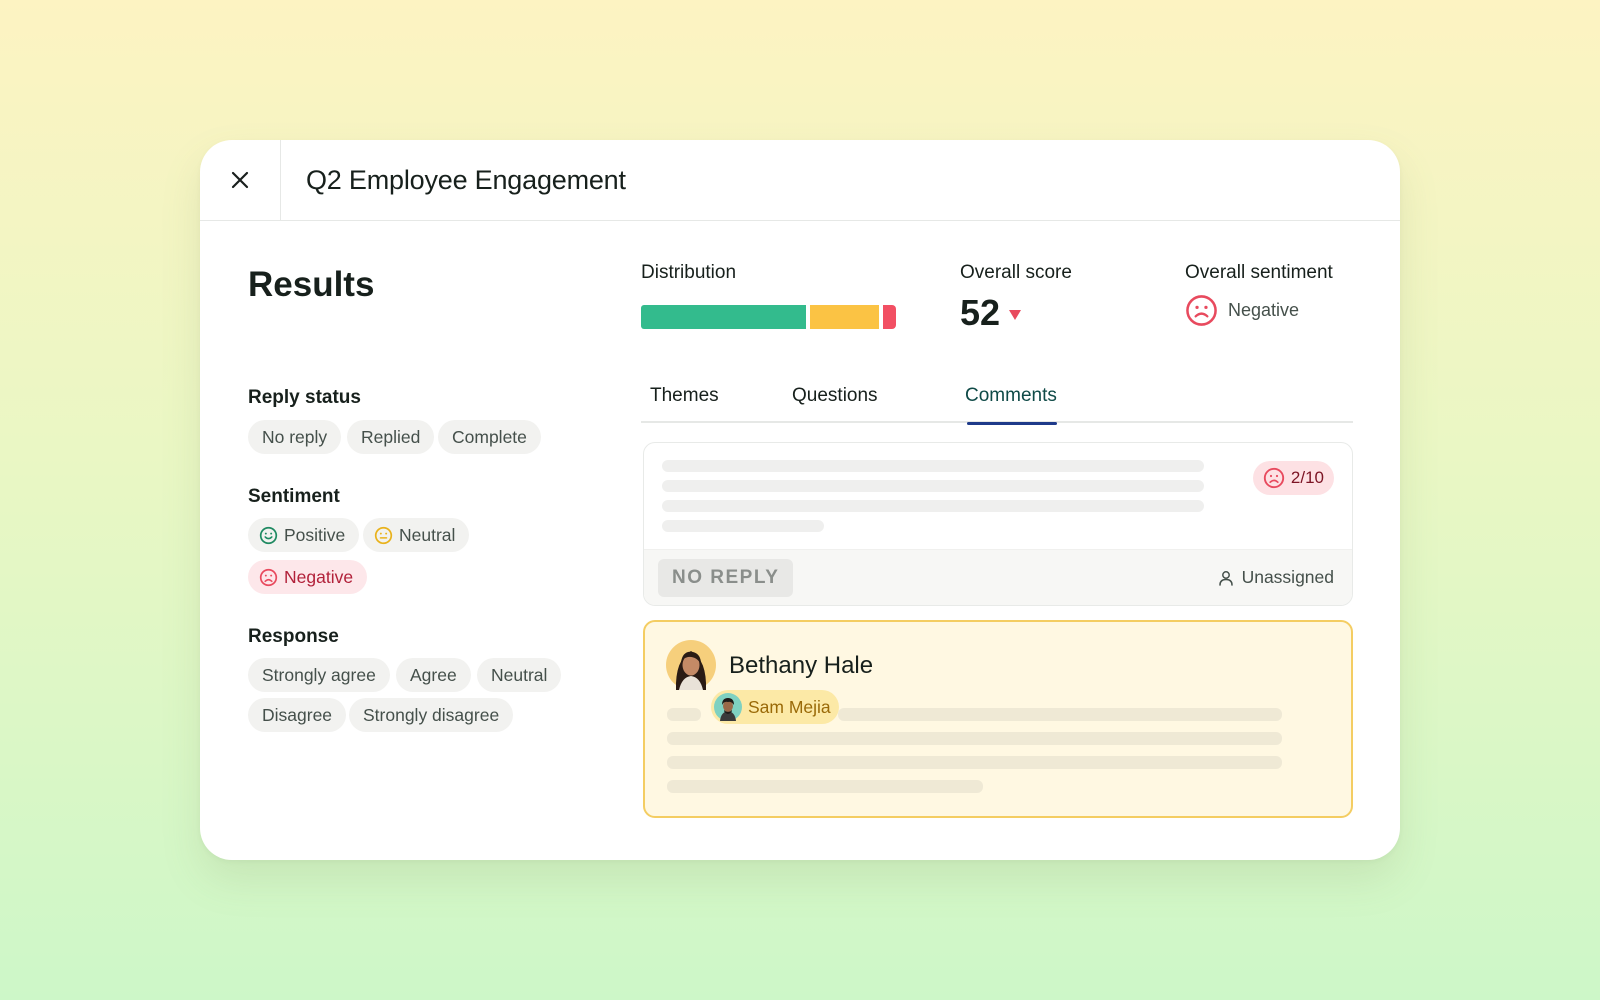 The height and width of the screenshot is (1000, 1600). I want to click on filter-chip-negative: Negative, so click(308, 577).